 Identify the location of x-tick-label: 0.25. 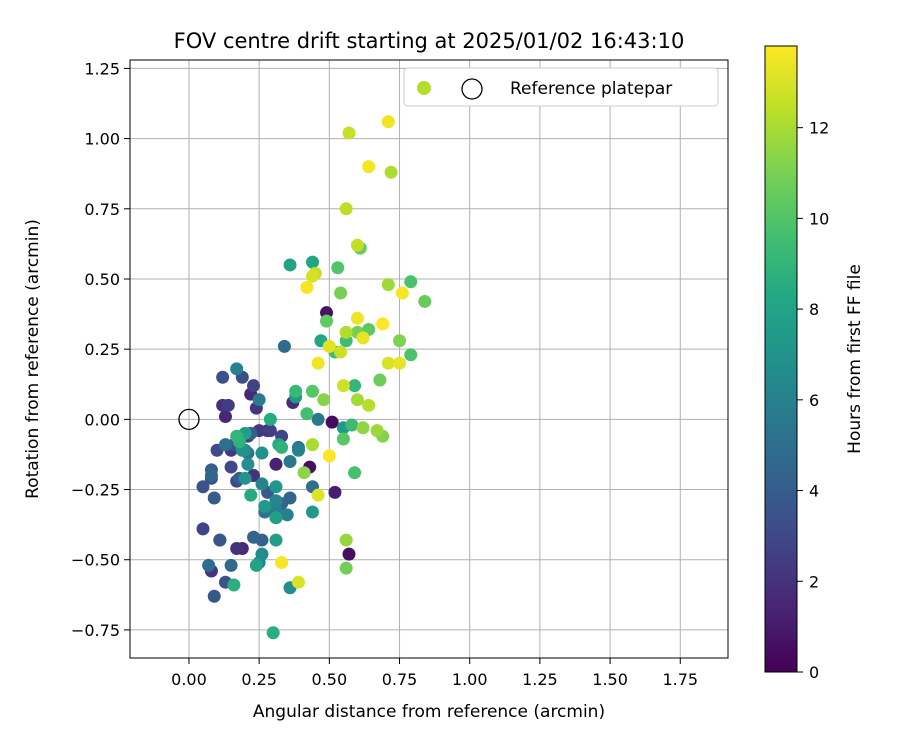
(259, 679).